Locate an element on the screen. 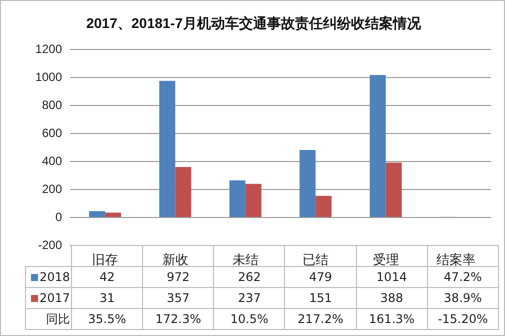 Image resolution: width=505 pixels, height=336 pixels. data-label: 357 is located at coordinates (178, 298).